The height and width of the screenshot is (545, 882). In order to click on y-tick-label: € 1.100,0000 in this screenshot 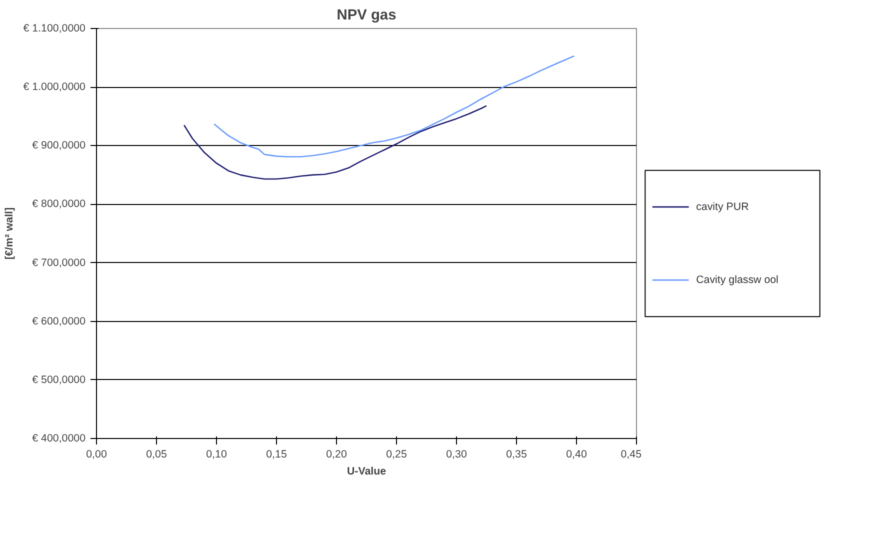, I will do `click(54, 28)`.